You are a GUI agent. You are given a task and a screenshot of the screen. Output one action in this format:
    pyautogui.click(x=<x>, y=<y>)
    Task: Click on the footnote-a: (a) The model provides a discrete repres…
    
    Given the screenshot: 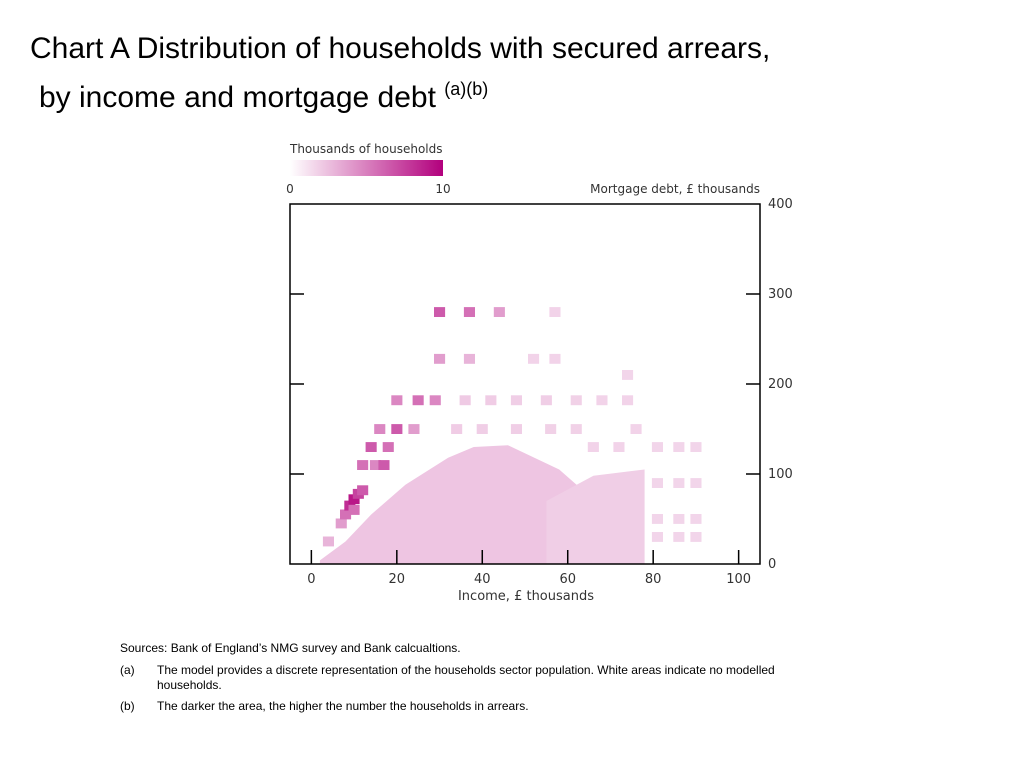 What is the action you would take?
    pyautogui.click(x=450, y=678)
    